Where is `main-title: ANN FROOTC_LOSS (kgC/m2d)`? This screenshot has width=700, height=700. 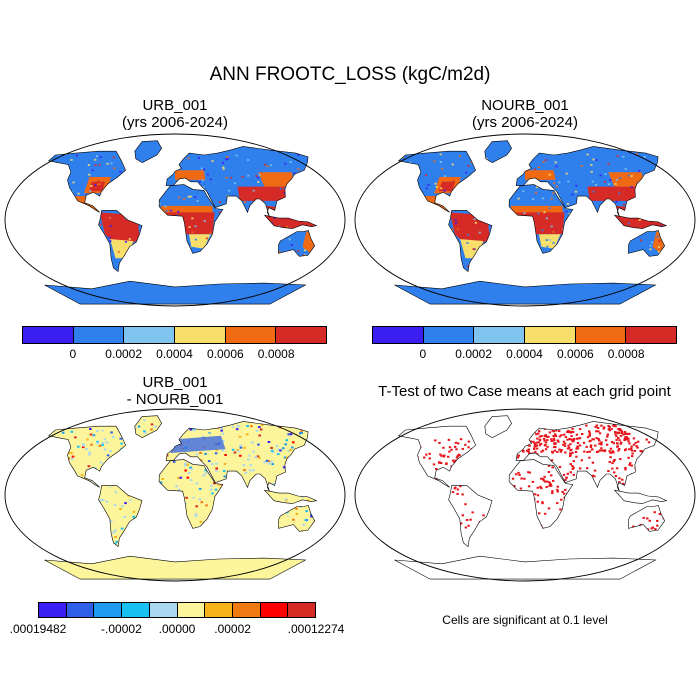
main-title: ANN FROOTC_LOSS (kgC/m2d) is located at coordinates (350, 74).